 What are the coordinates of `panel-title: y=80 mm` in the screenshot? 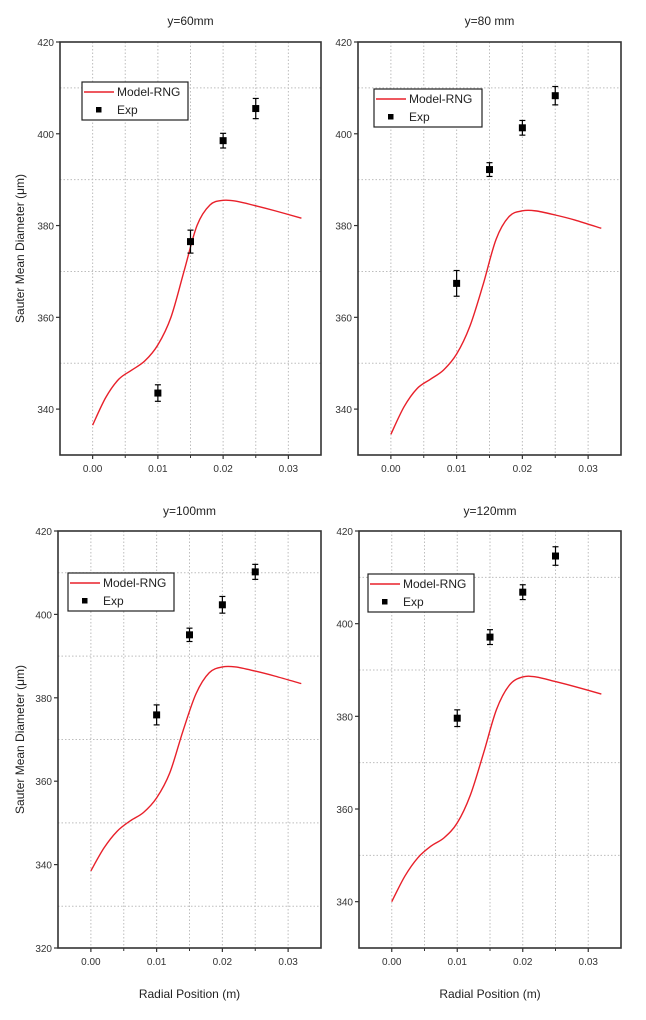 It's located at (490, 21).